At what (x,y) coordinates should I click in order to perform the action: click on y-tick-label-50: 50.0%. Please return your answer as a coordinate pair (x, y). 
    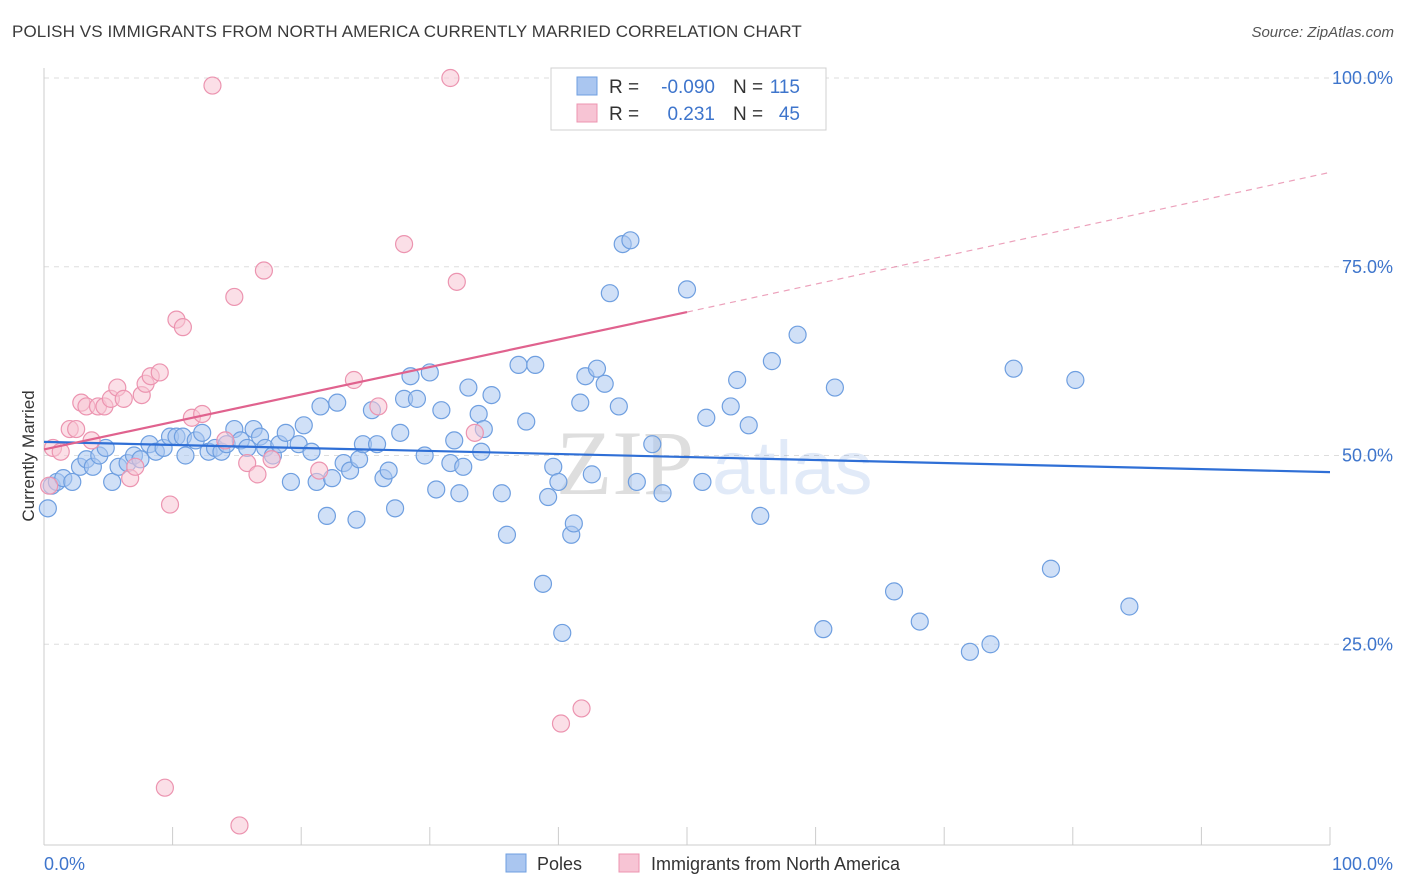
    Looking at the image, I should click on (1367, 456).